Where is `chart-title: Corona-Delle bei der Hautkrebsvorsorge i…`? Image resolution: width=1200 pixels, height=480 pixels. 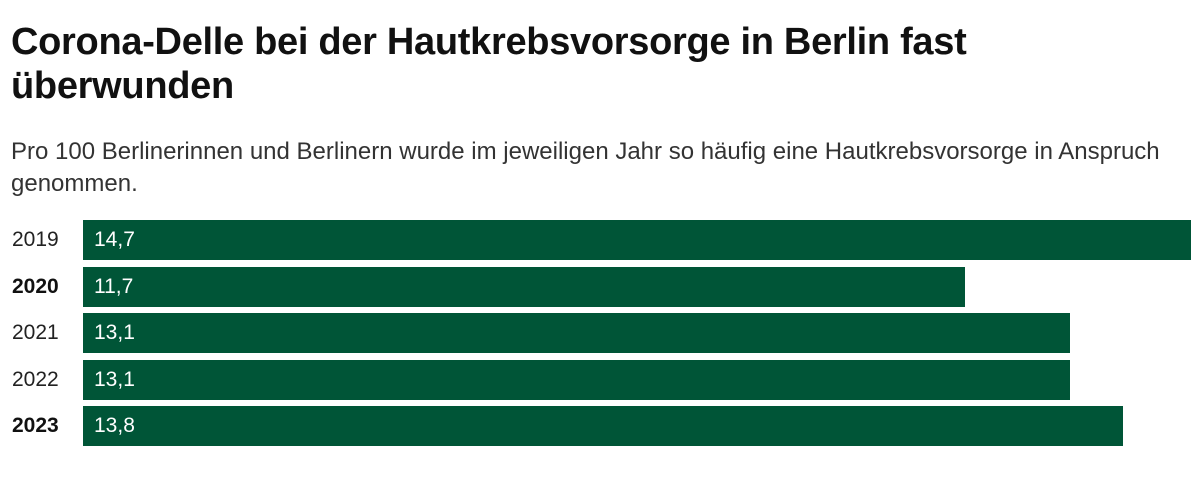 chart-title: Corona-Delle bei der Hautkrebsvorsorge i… is located at coordinates (489, 64).